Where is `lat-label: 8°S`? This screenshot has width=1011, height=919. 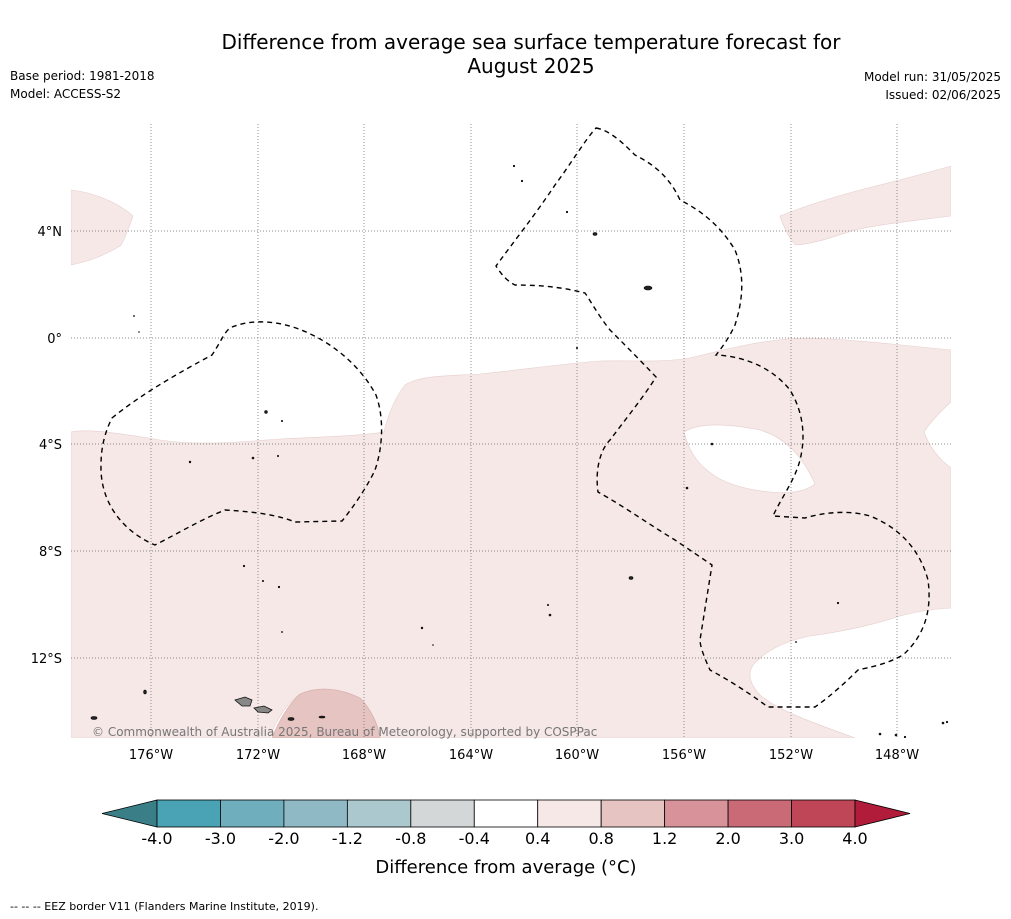 lat-label: 8°S is located at coordinates (50, 552).